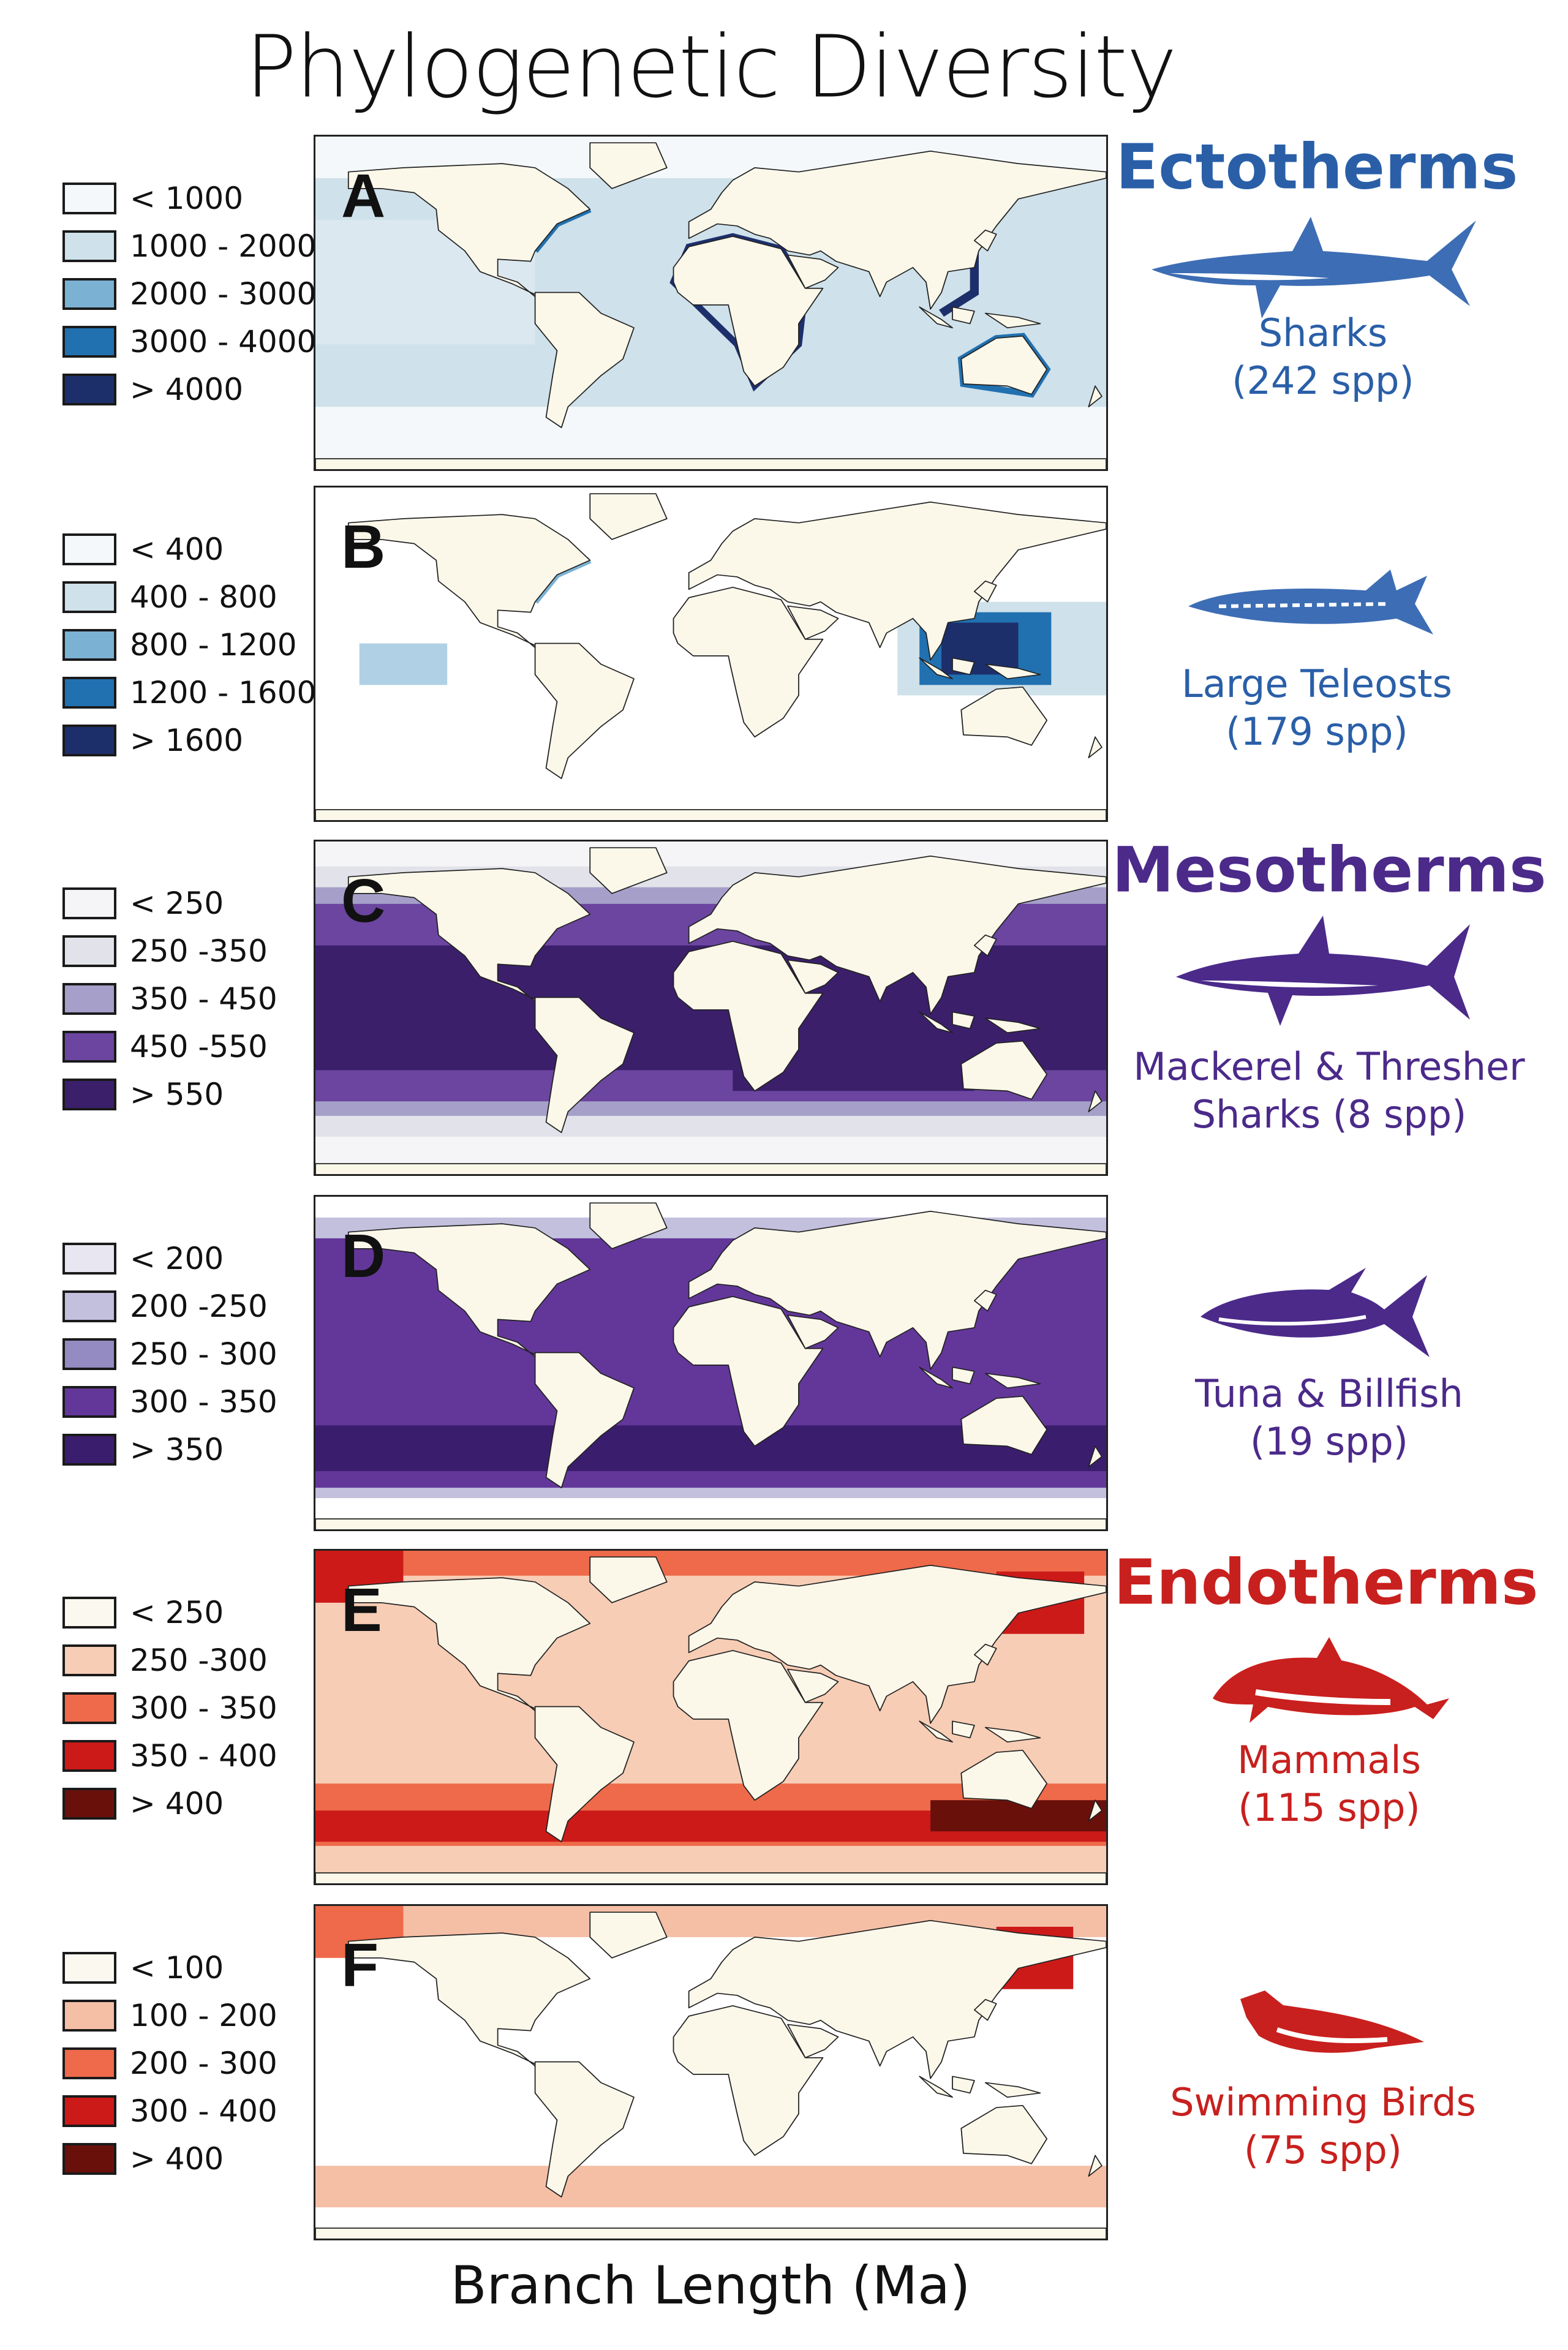 The height and width of the screenshot is (2350, 1568). I want to click on panel-letter: E, so click(362, 1610).